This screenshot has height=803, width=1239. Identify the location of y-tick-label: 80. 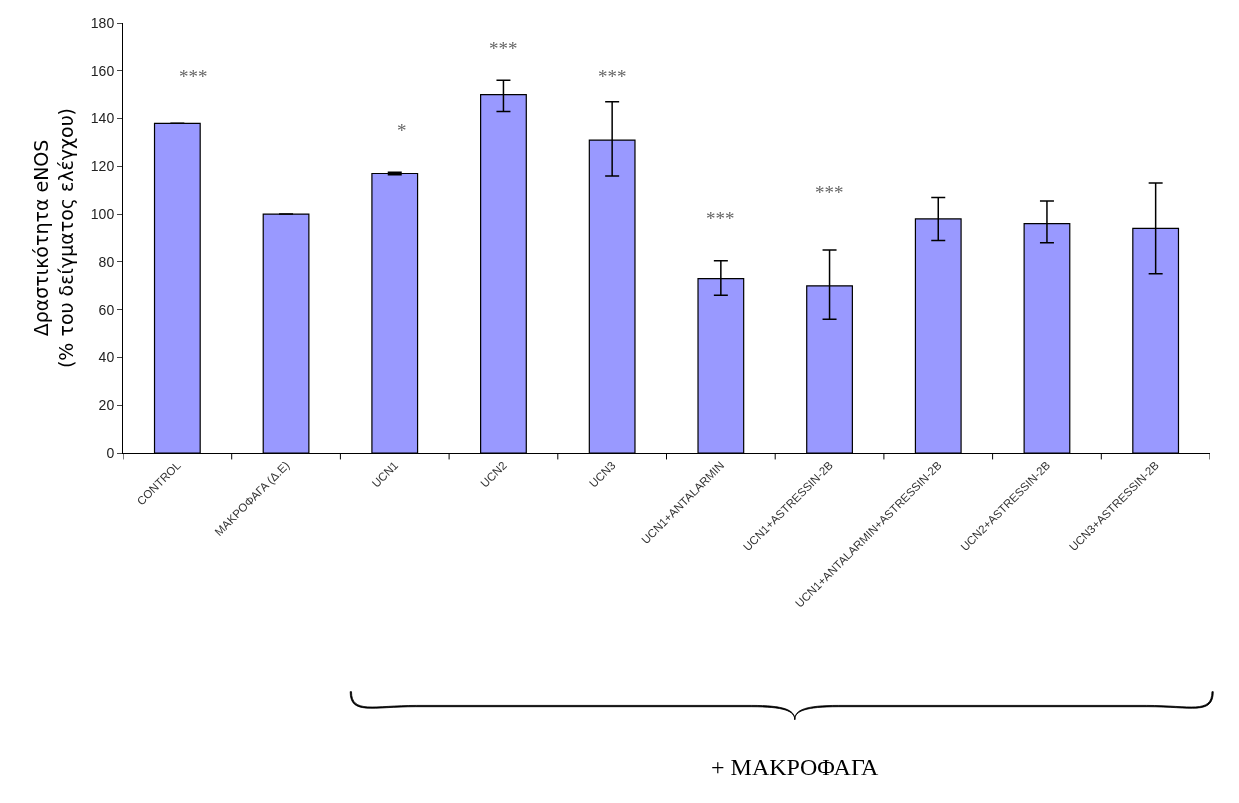
(106, 261).